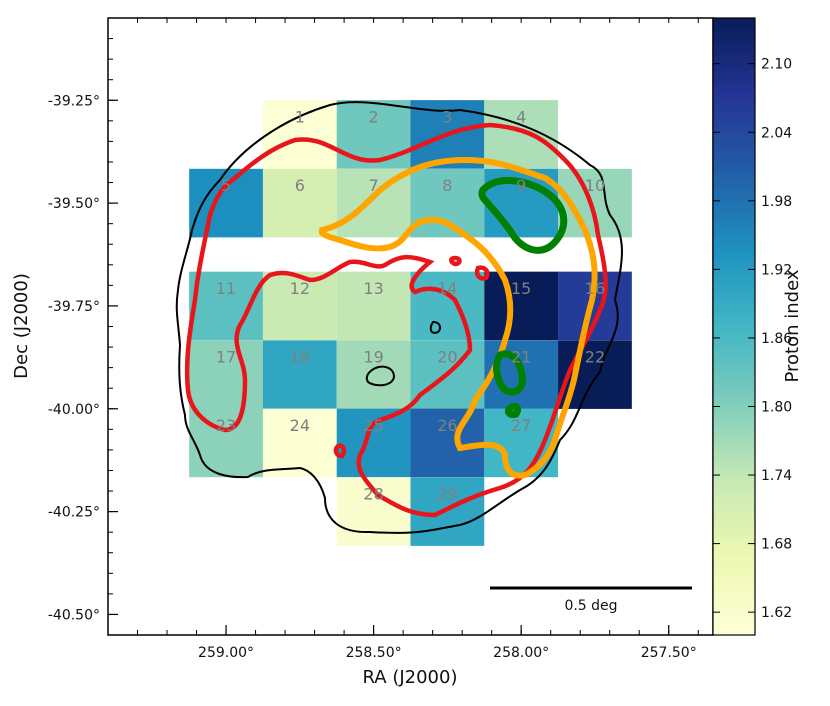 The height and width of the screenshot is (706, 830). I want to click on y-tick-label: -40.50°, so click(74, 615).